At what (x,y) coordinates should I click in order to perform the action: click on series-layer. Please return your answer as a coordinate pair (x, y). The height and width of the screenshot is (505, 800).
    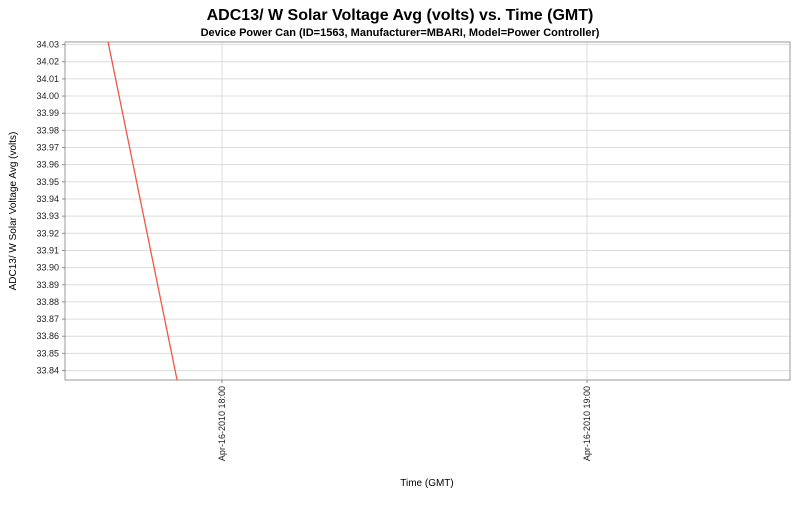
    Looking at the image, I should click on (142, 211).